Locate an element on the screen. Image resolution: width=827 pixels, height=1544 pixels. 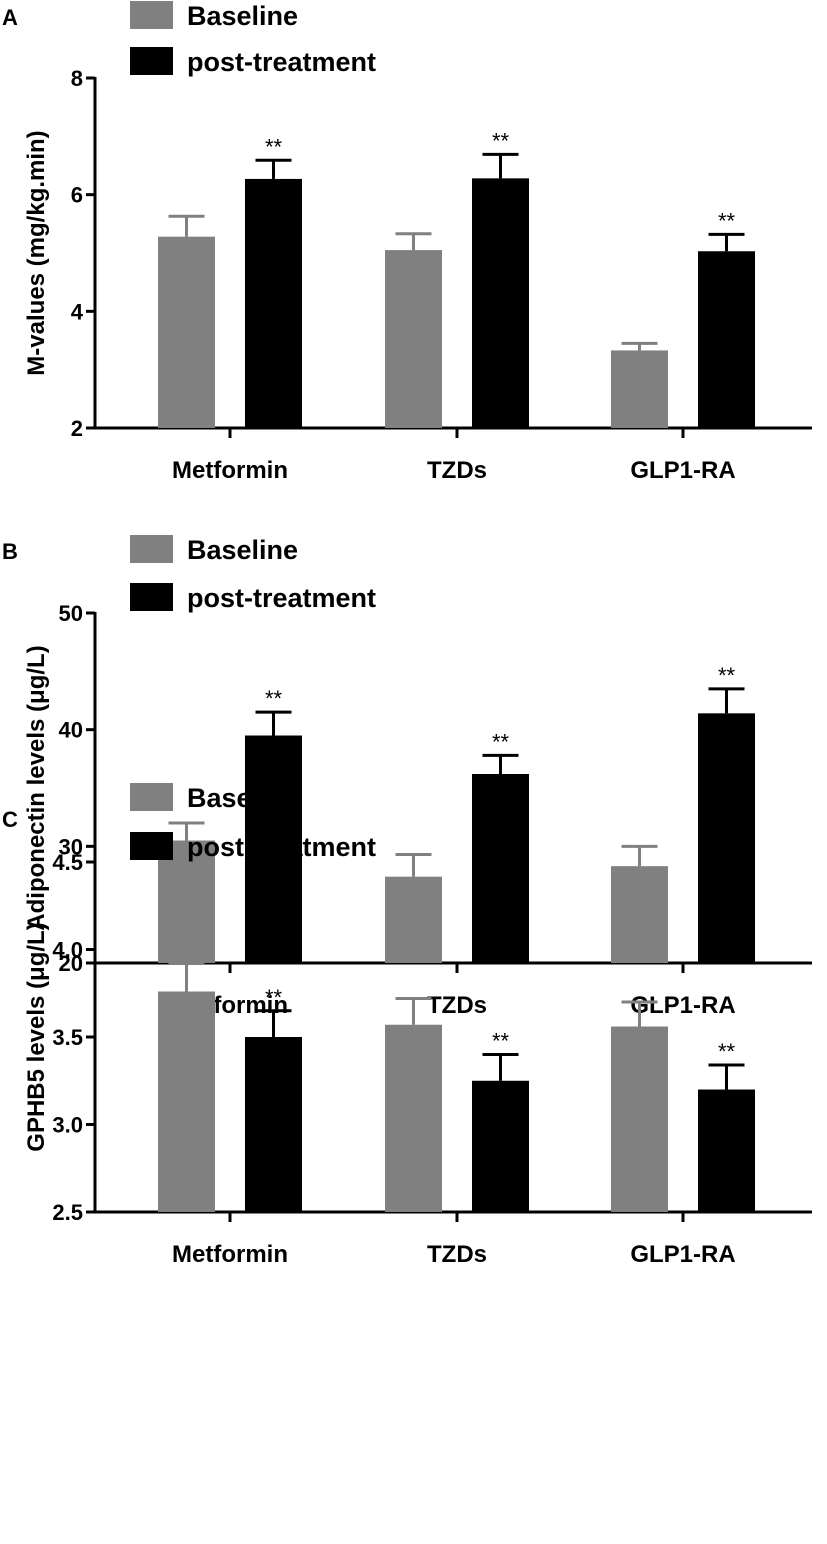
y-tick-label: 30 is located at coordinates (71, 846).